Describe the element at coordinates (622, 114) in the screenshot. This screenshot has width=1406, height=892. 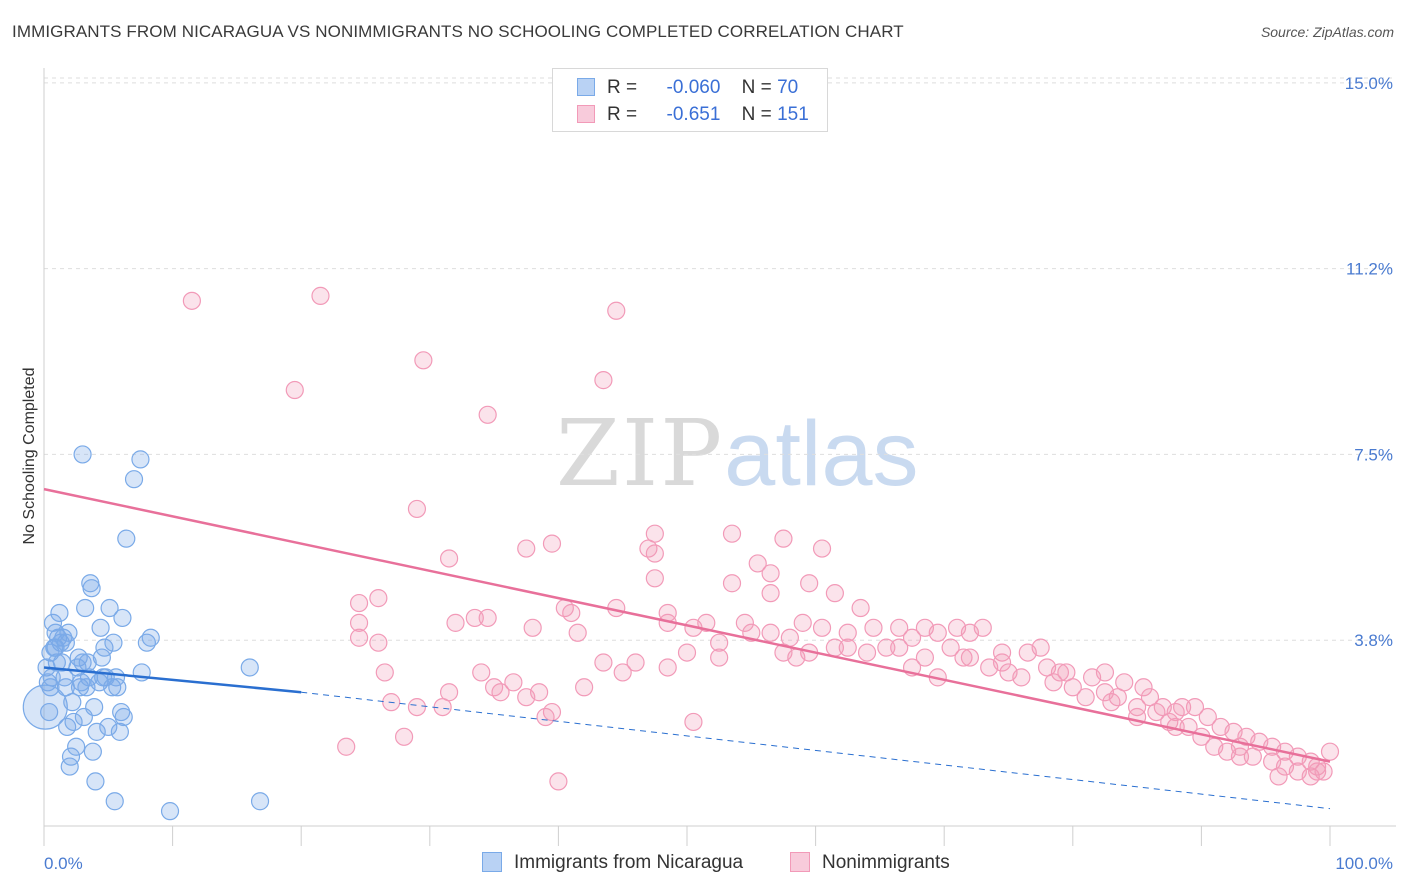
I see `legend-r-label: R =` at that location.